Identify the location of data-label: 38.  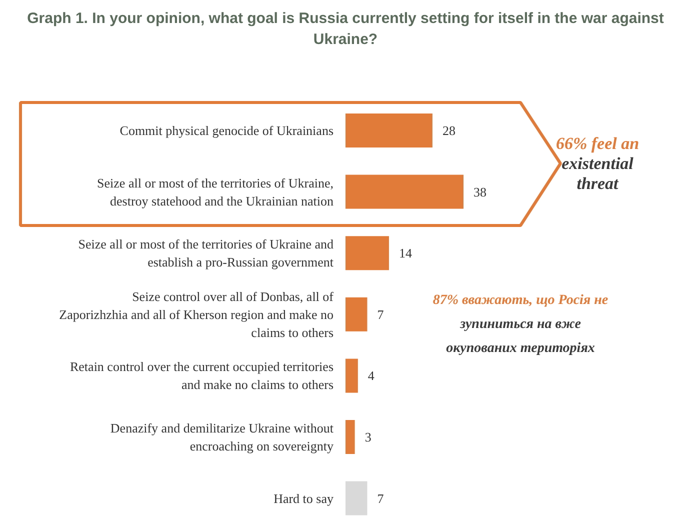
(480, 192).